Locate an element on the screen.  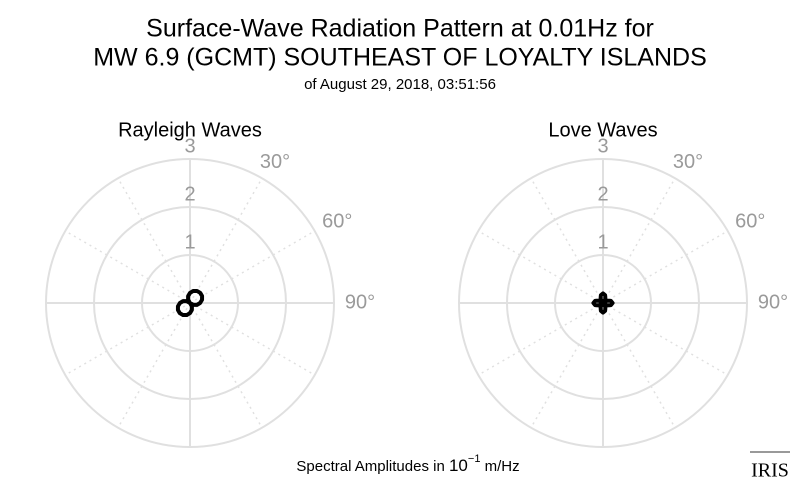
chart-title: Love Waves is located at coordinates (602, 130).